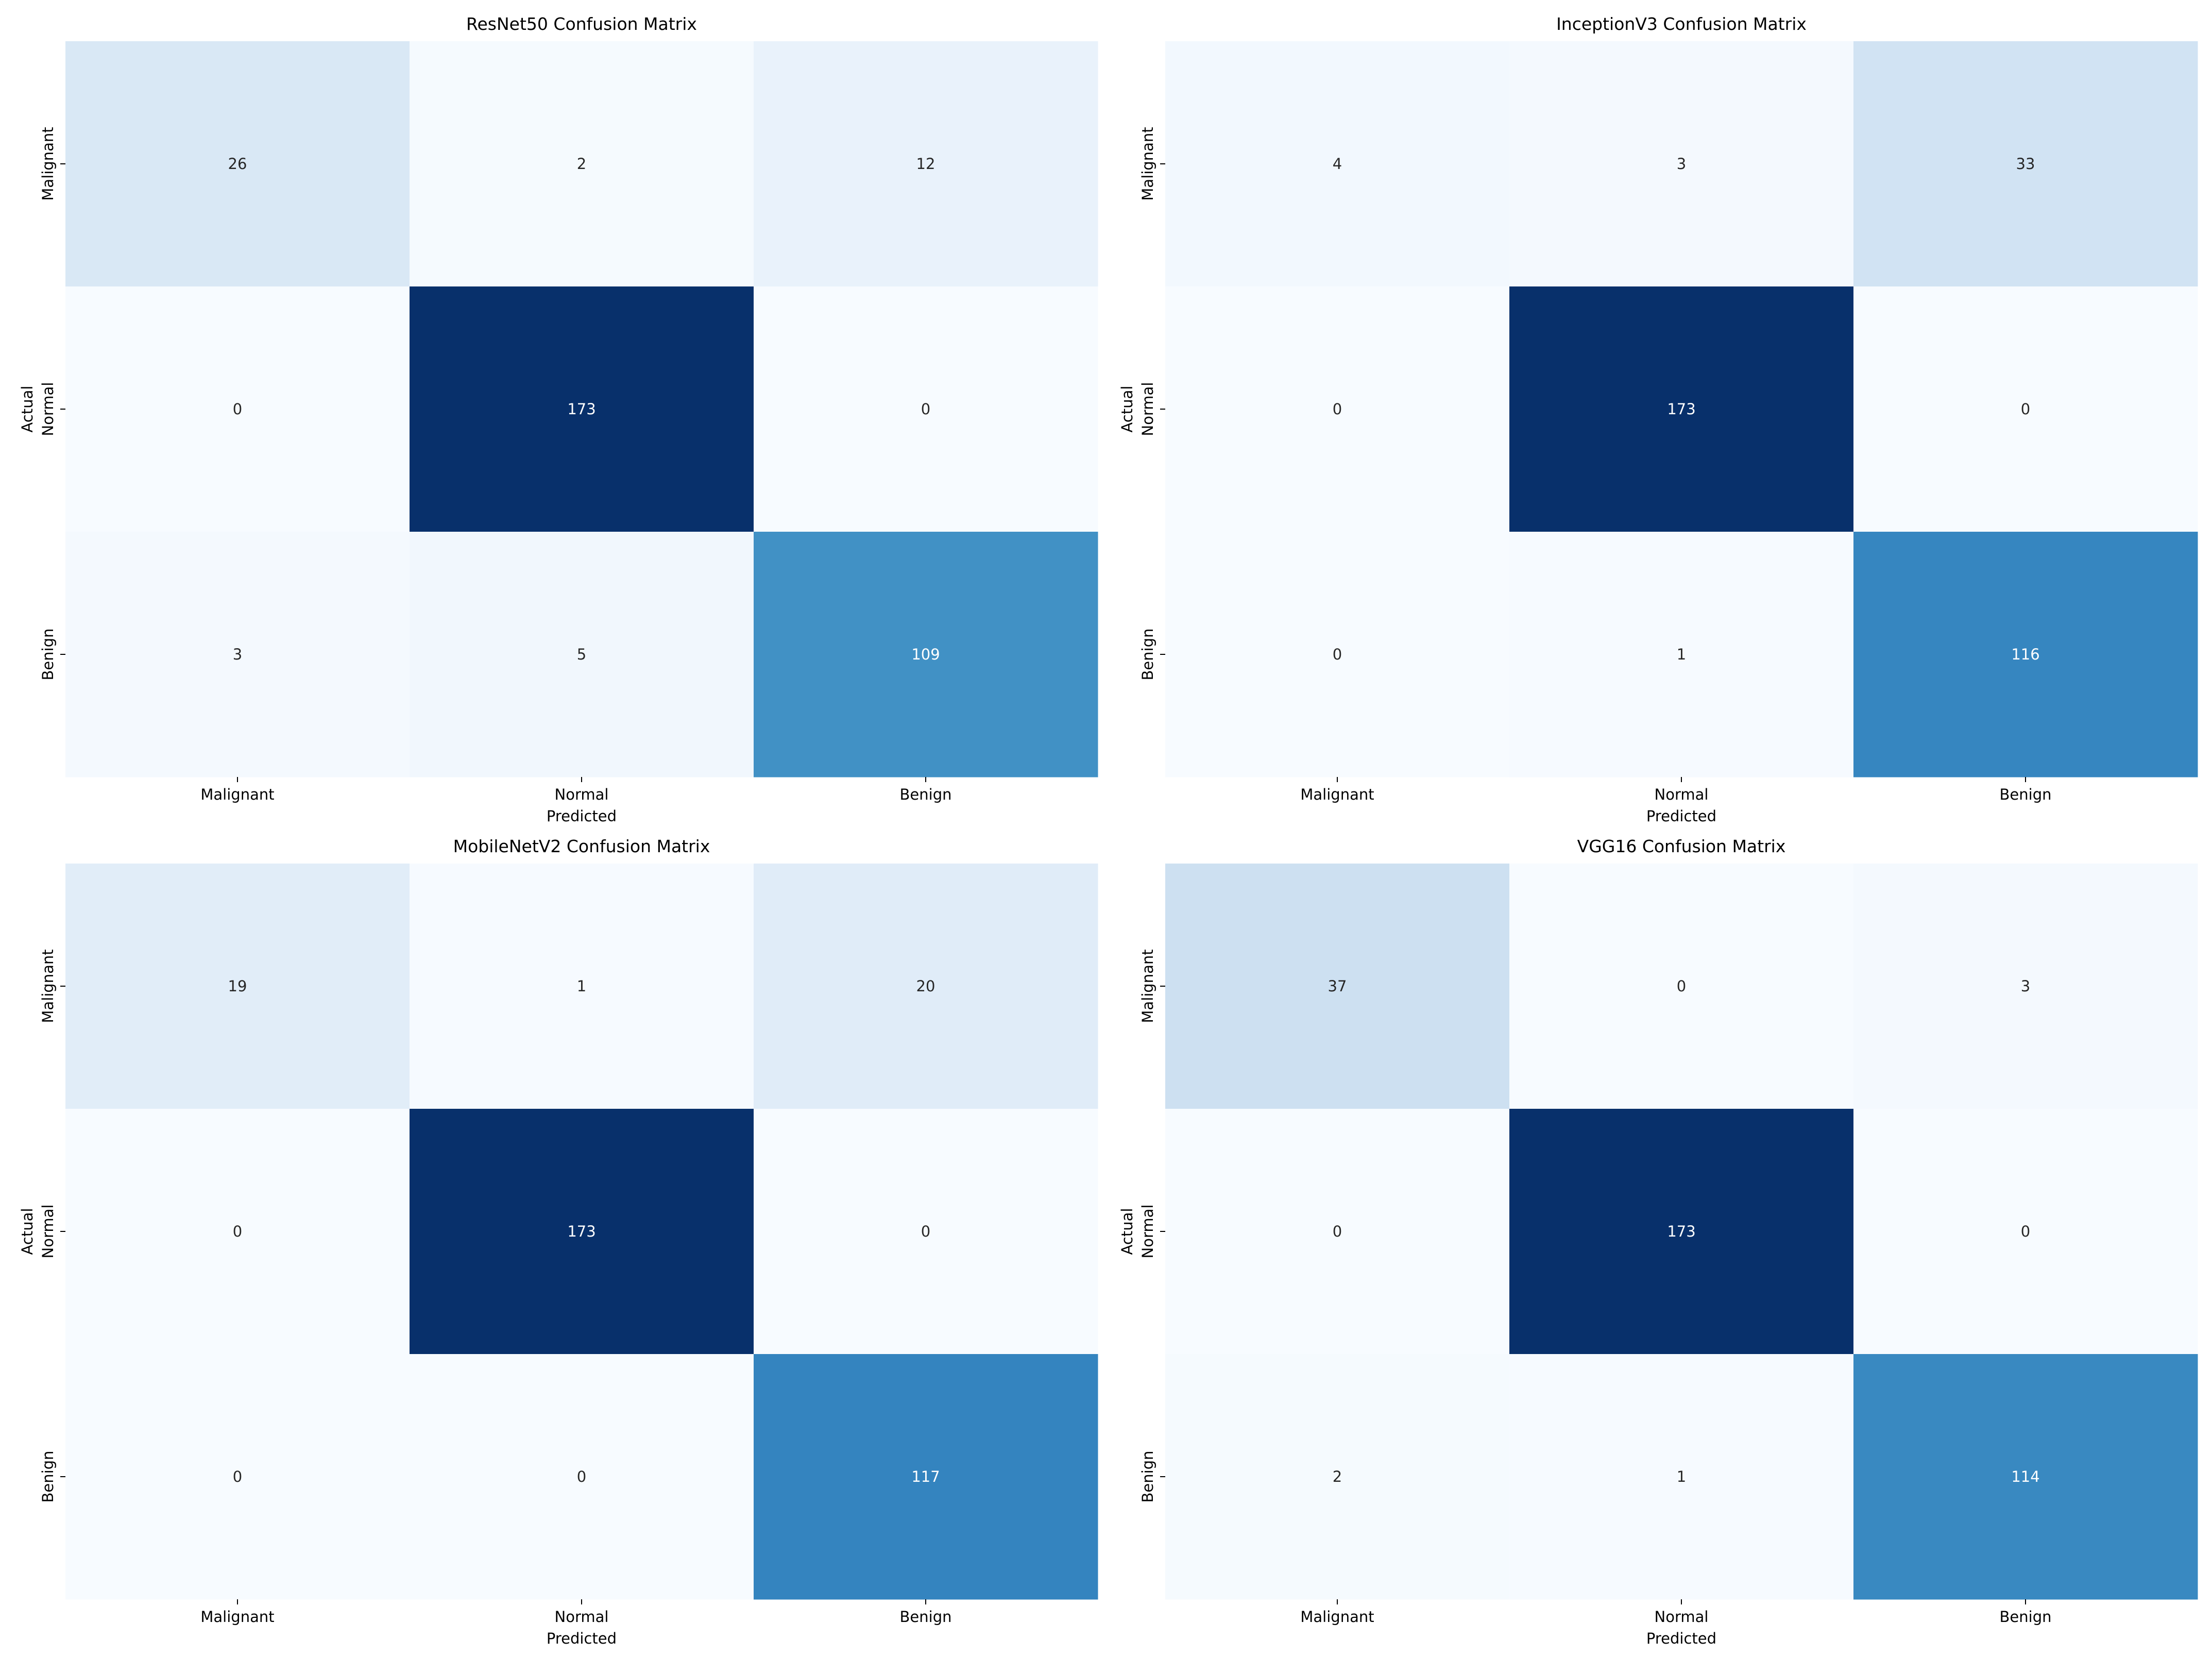  I want to click on cell-value-label: 4, so click(1338, 164).